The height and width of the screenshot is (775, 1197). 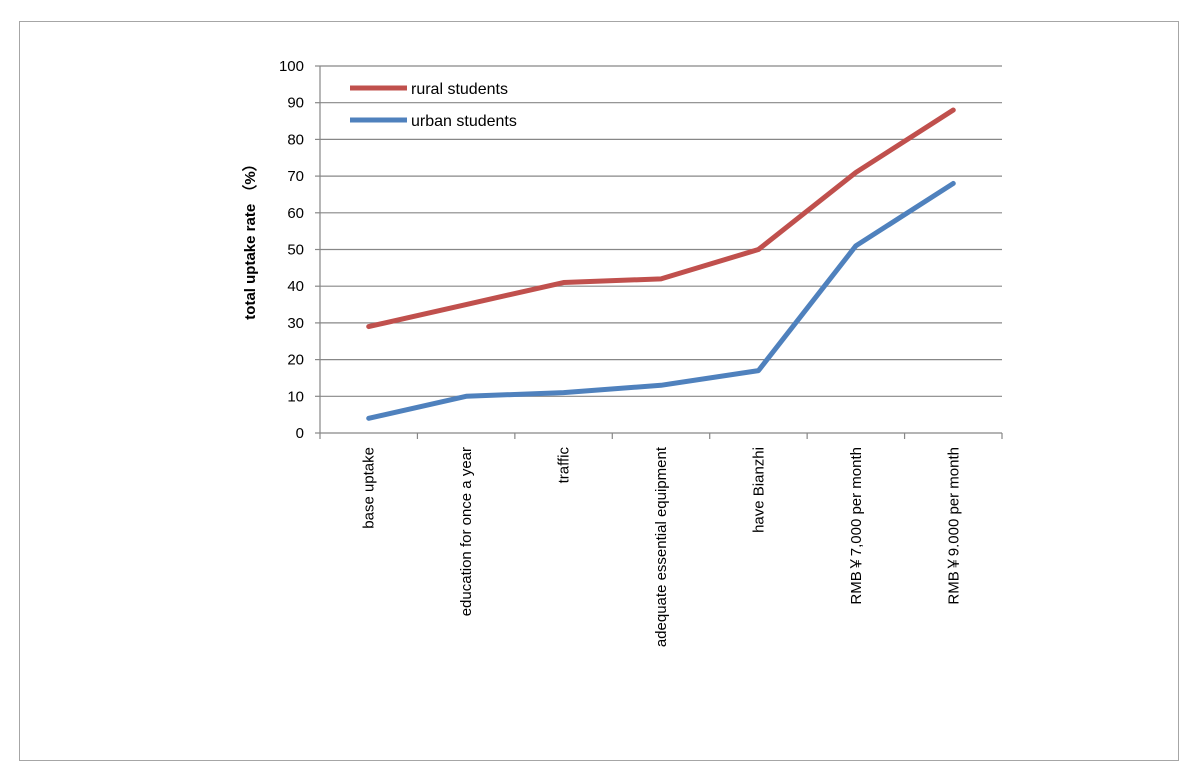 I want to click on y-axis-ticks: 0 10 20 30 40 50 60 70 80 90 100, so click(x=299, y=250).